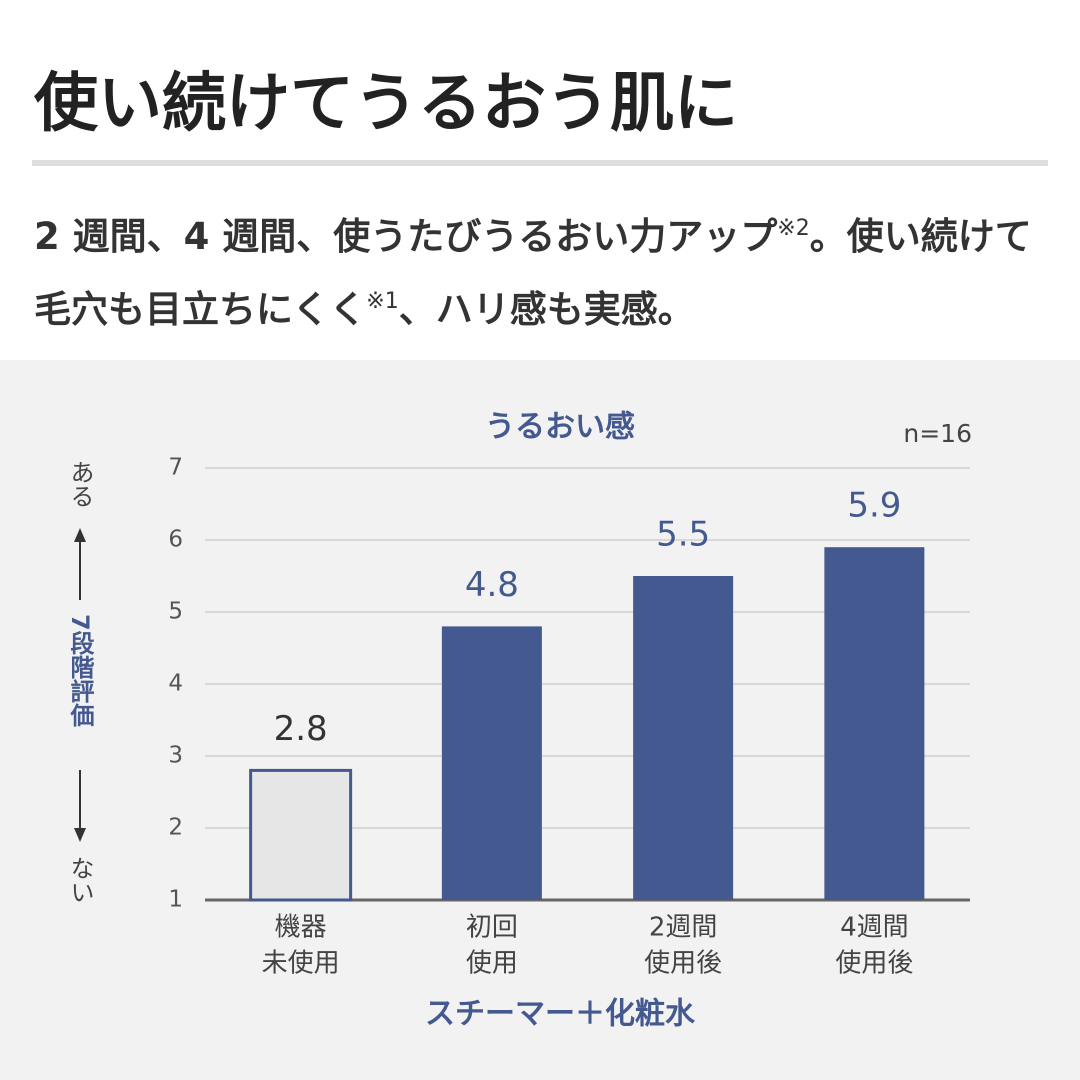  I want to click on x-tick-label: 4週間, so click(874, 928).